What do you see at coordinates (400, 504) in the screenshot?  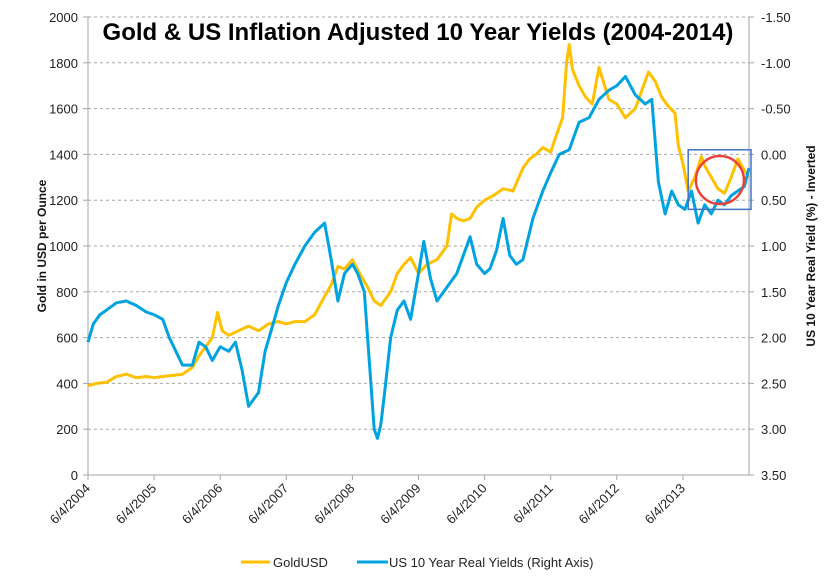 I see `x-tick-label: 6/4/2009` at bounding box center [400, 504].